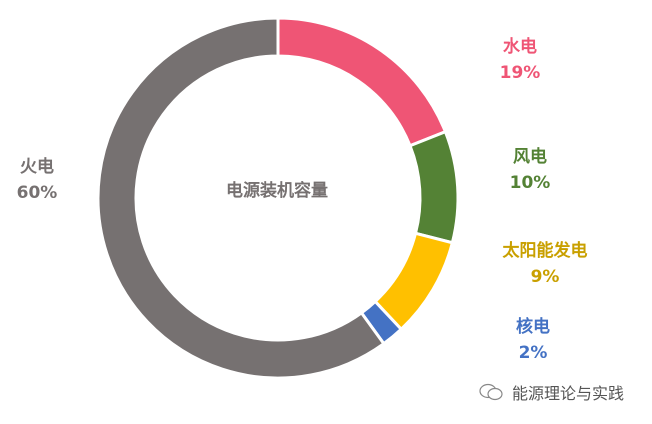  I want to click on label-nuclear: 核电 2%, so click(533, 340).